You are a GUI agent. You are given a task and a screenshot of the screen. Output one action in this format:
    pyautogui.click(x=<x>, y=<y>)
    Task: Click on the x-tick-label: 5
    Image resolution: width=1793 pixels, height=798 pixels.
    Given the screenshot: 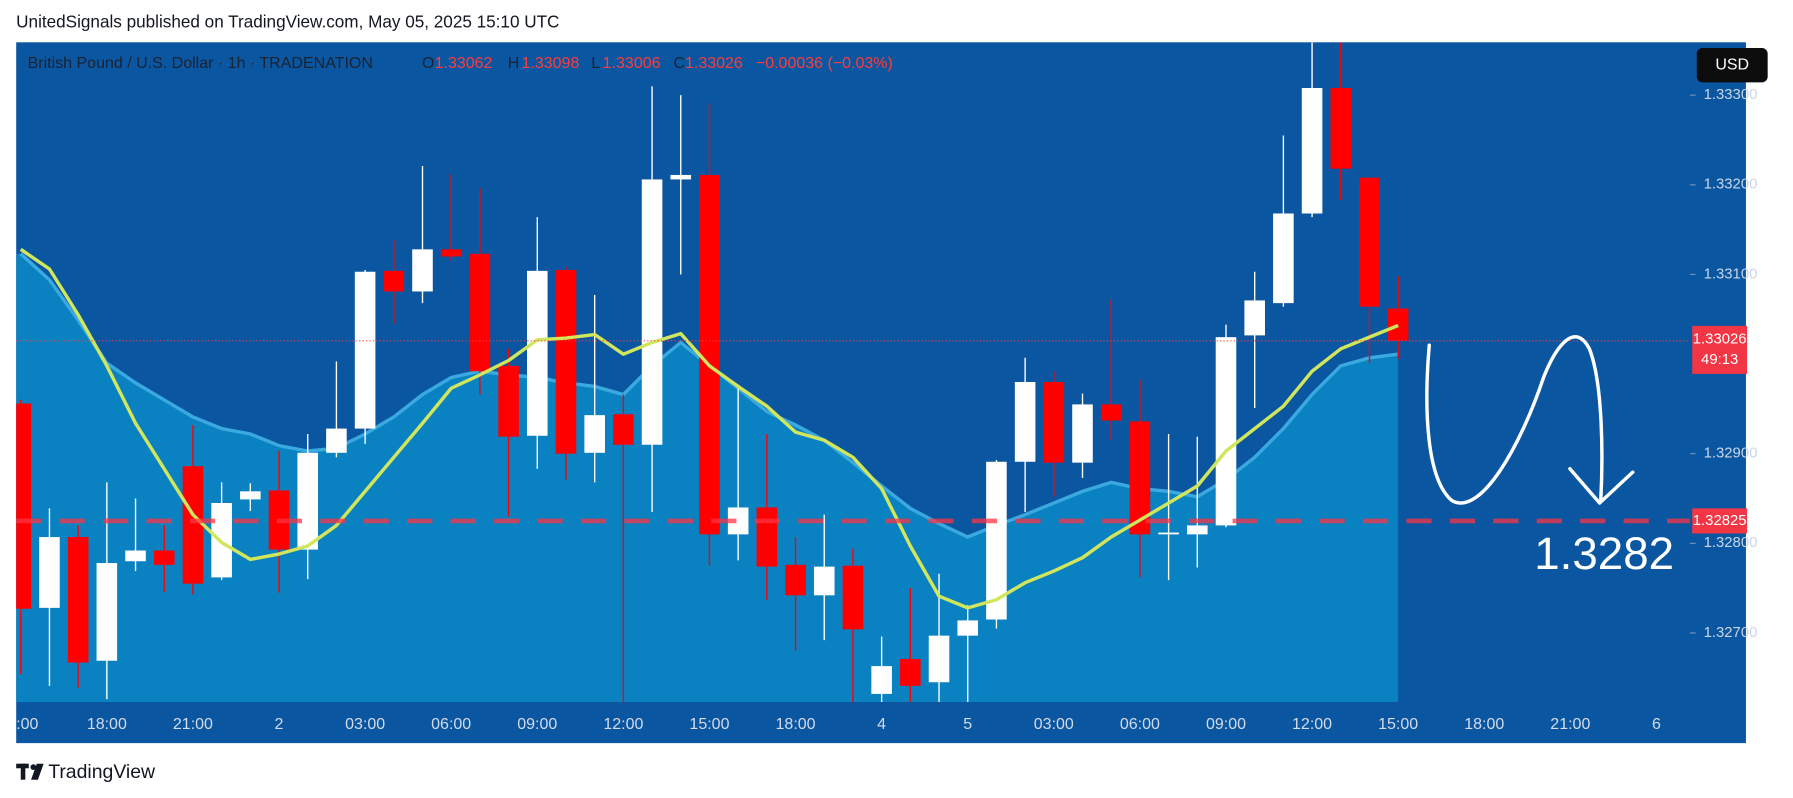 What is the action you would take?
    pyautogui.click(x=967, y=724)
    